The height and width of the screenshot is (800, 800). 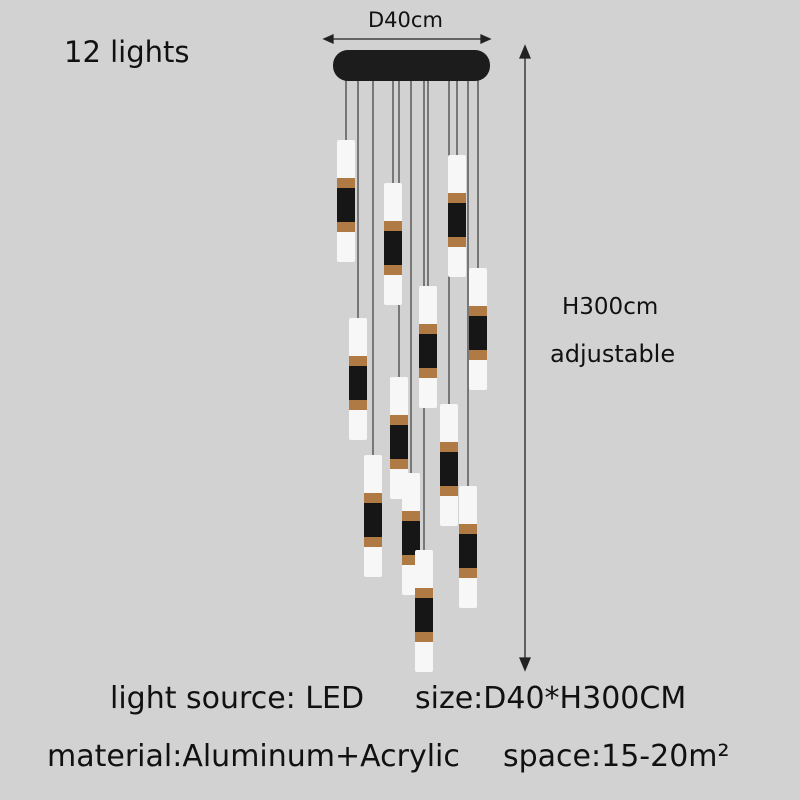 What do you see at coordinates (616, 756) in the screenshot?
I see `spec-space: space:15-20m²` at bounding box center [616, 756].